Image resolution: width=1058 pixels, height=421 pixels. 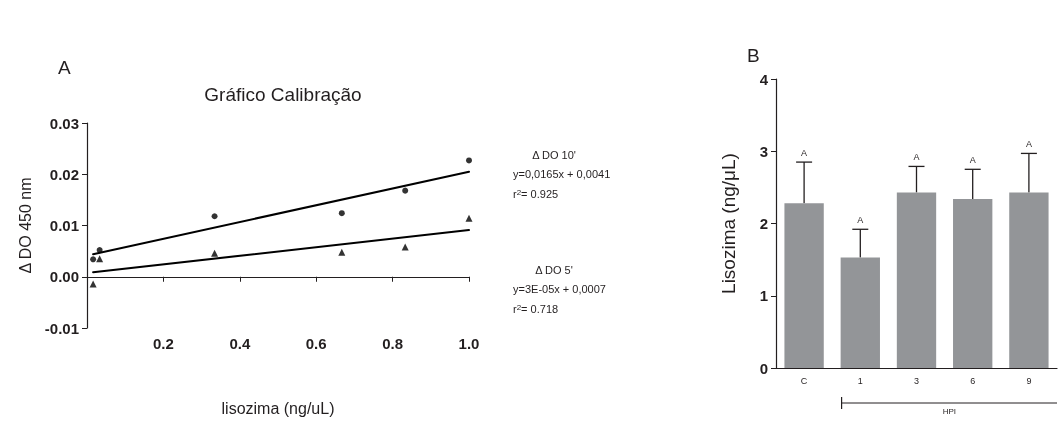 I want to click on y-tick-label: 0.03, so click(x=64, y=123).